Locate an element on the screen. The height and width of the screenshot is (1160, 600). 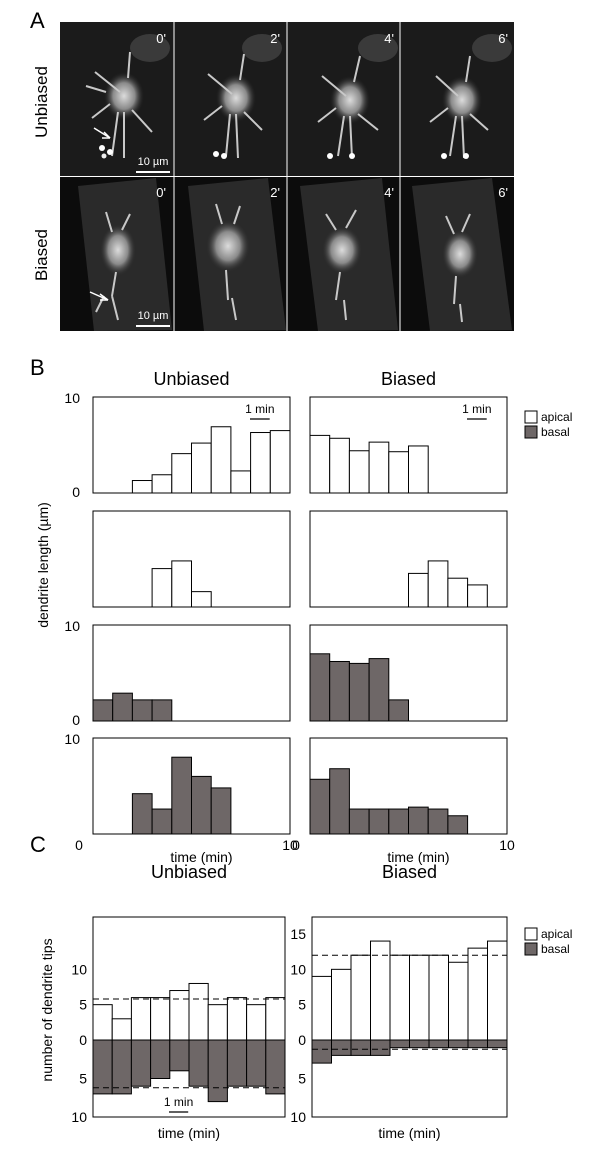
frame-unbiased-2: 2' is located at coordinates (242, 95).